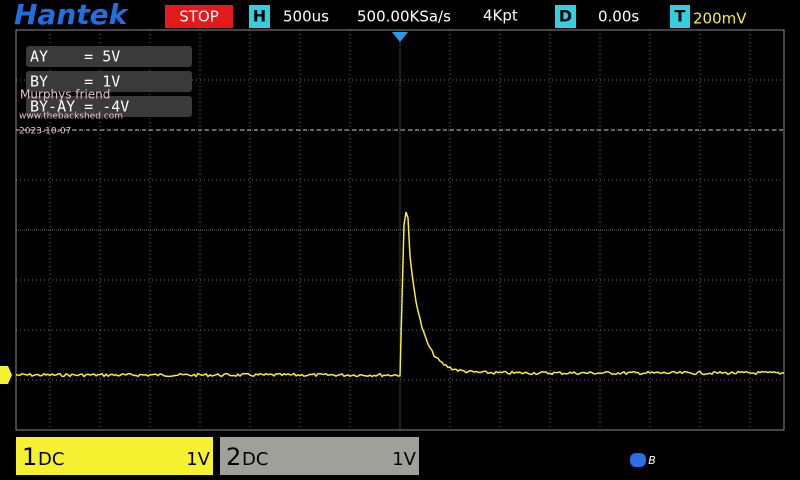 Image resolution: width=800 pixels, height=480 pixels. What do you see at coordinates (306, 17) in the screenshot?
I see `timebase: 500us` at bounding box center [306, 17].